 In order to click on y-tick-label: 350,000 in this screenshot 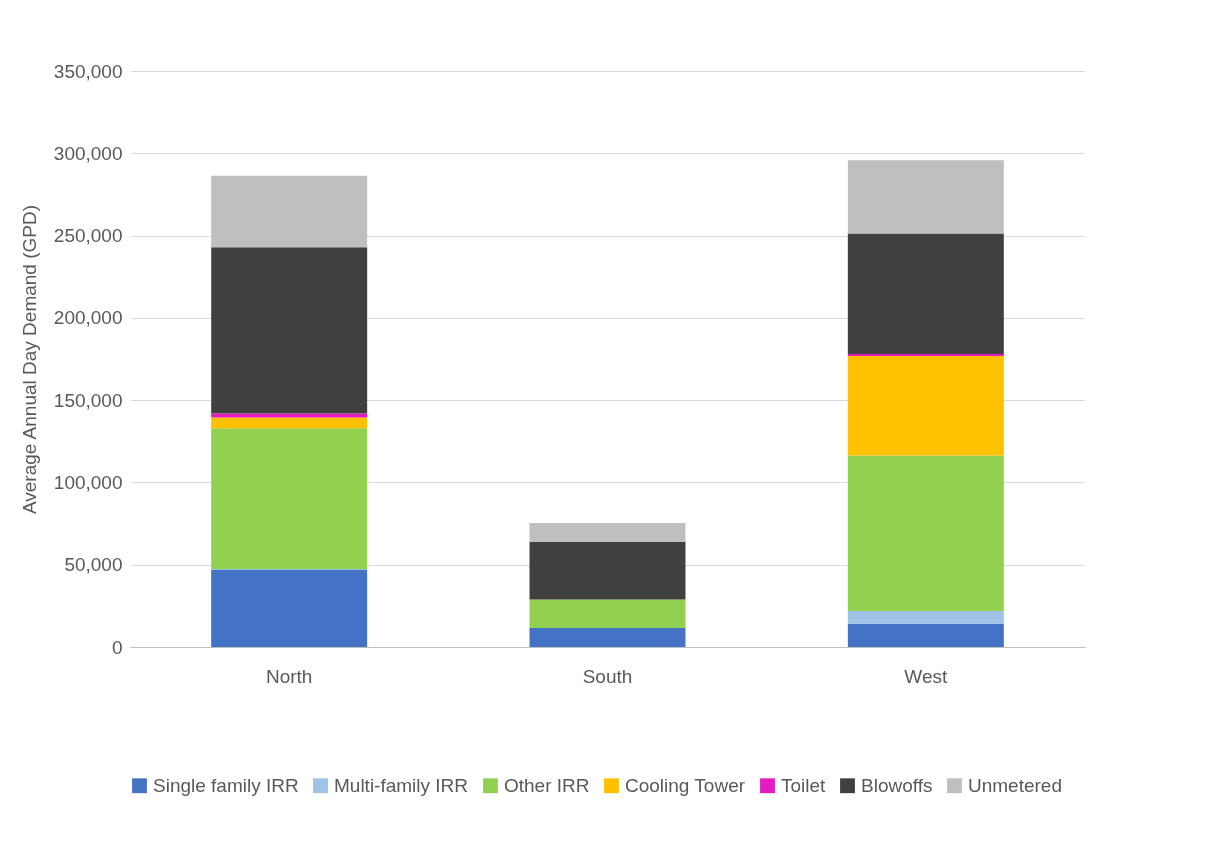, I will do `click(88, 71)`.